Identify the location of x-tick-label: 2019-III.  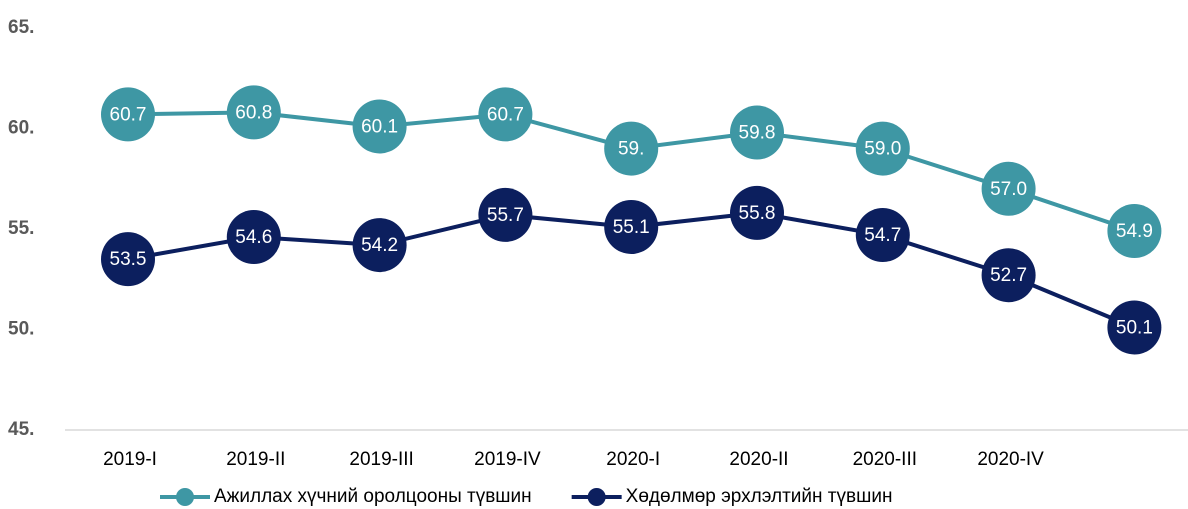
(381, 459).